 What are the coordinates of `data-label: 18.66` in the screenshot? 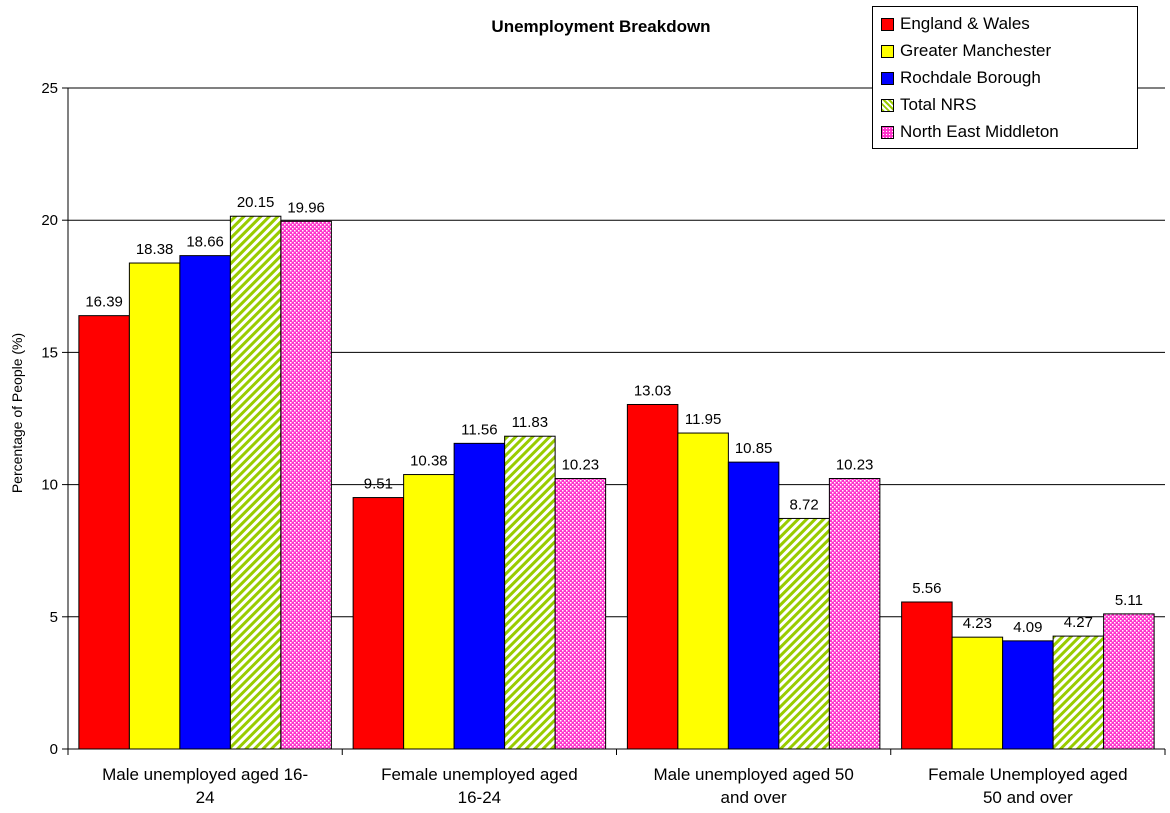 It's located at (205, 242).